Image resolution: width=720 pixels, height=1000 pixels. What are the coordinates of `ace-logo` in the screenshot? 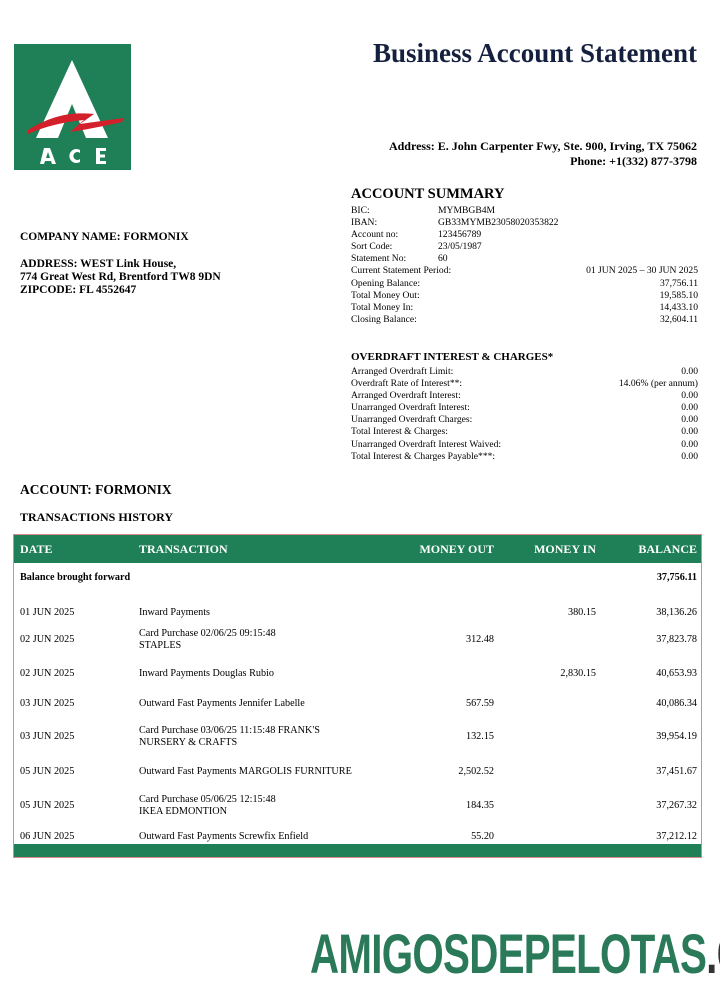 It's located at (72, 107).